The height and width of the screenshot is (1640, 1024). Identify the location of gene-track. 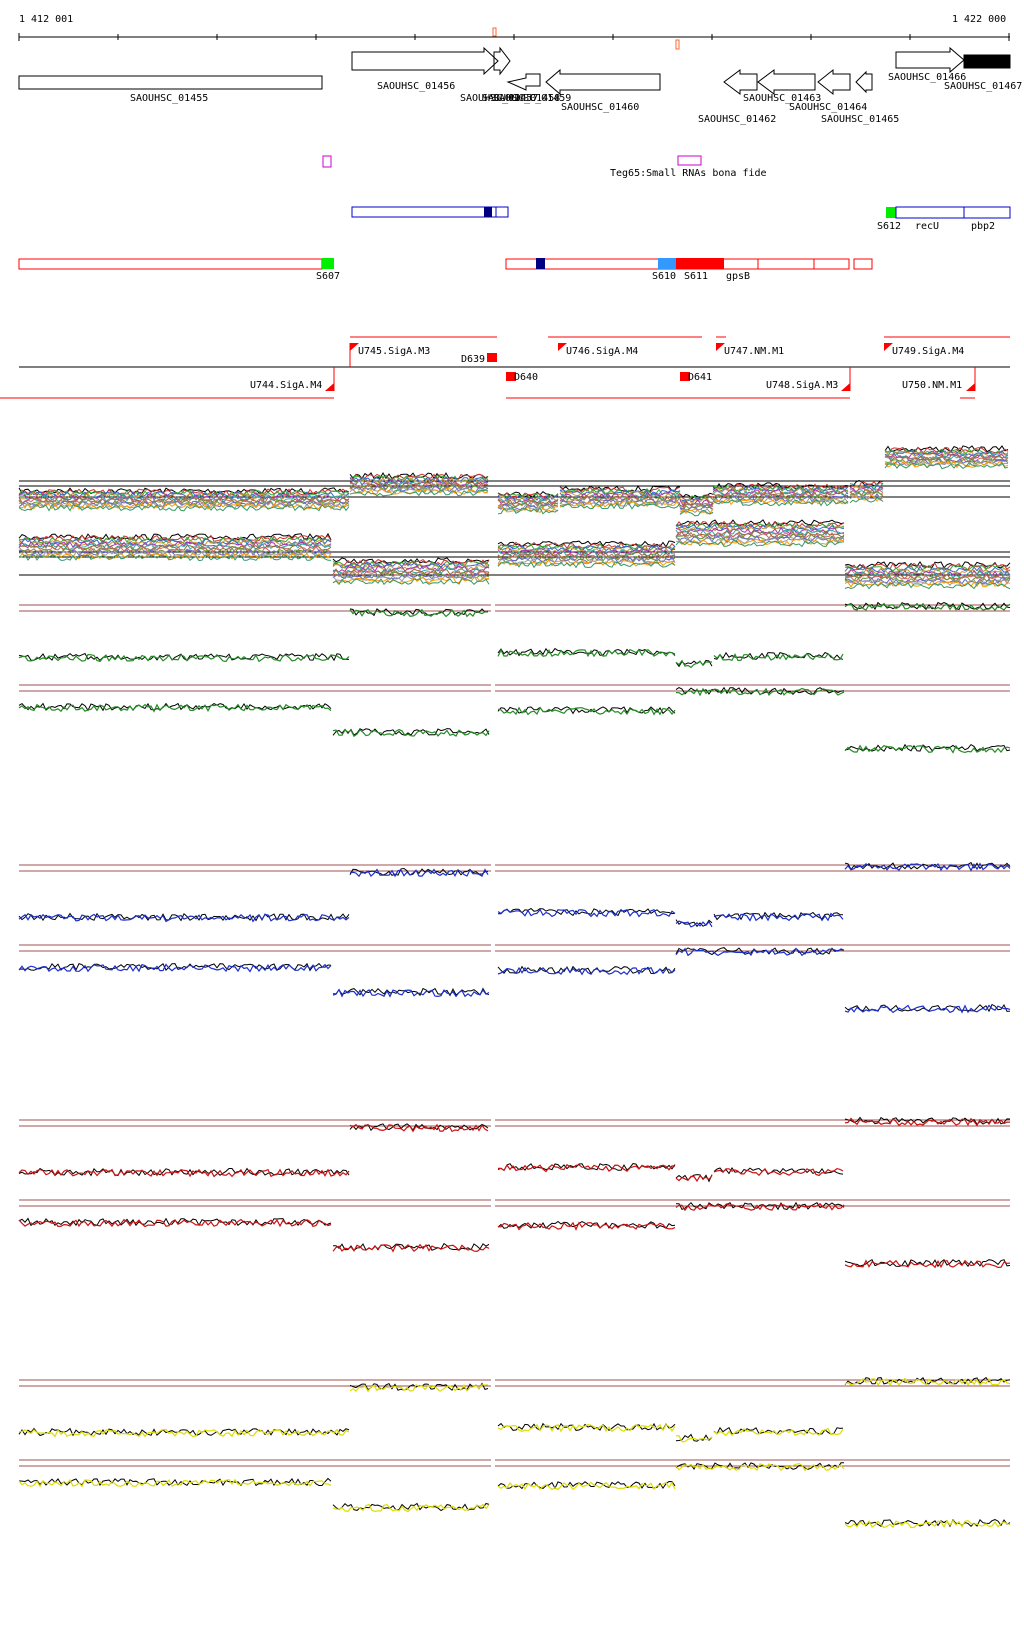
(514, 71).